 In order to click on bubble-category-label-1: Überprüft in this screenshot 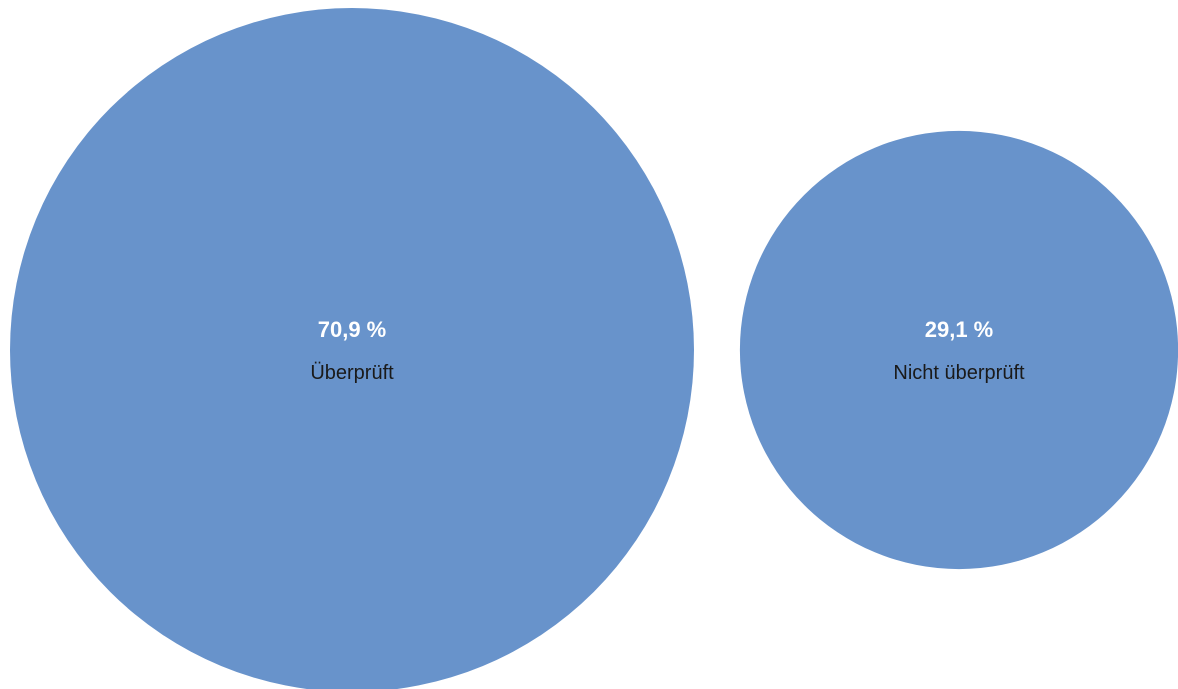, I will do `click(352, 373)`.